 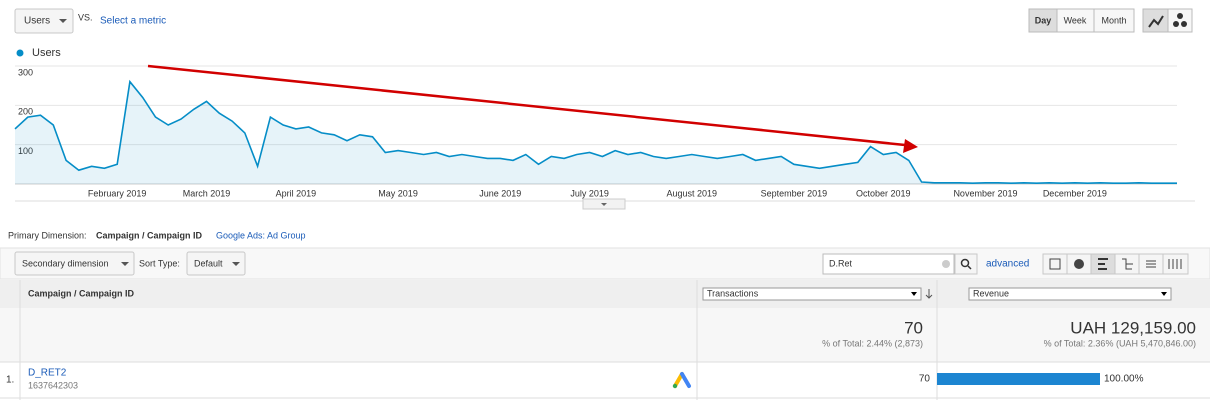 What do you see at coordinates (398, 193) in the screenshot?
I see `x-tick-label: May 2019` at bounding box center [398, 193].